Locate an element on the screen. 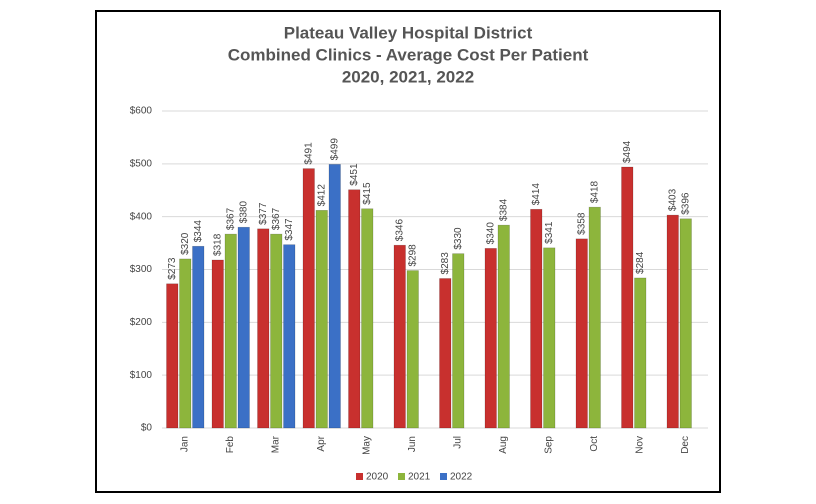 The width and height of the screenshot is (816, 504). x-tick-label: Dec is located at coordinates (685, 445).